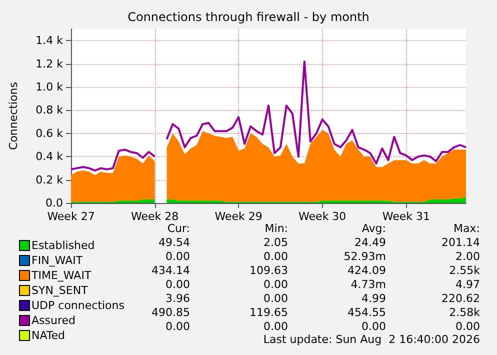 This screenshot has width=497, height=355. What do you see at coordinates (371, 339) in the screenshot?
I see `text: Last update: Sun Aug 2 16:40:00 2026` at bounding box center [371, 339].